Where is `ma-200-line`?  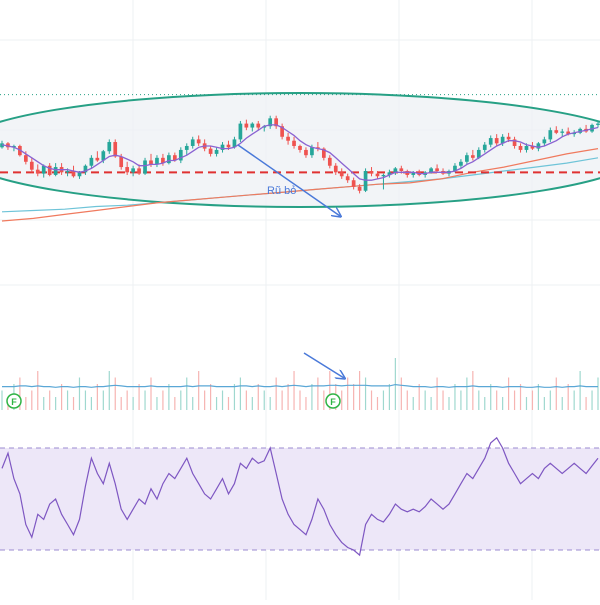 ma-200-line is located at coordinates (300, 185).